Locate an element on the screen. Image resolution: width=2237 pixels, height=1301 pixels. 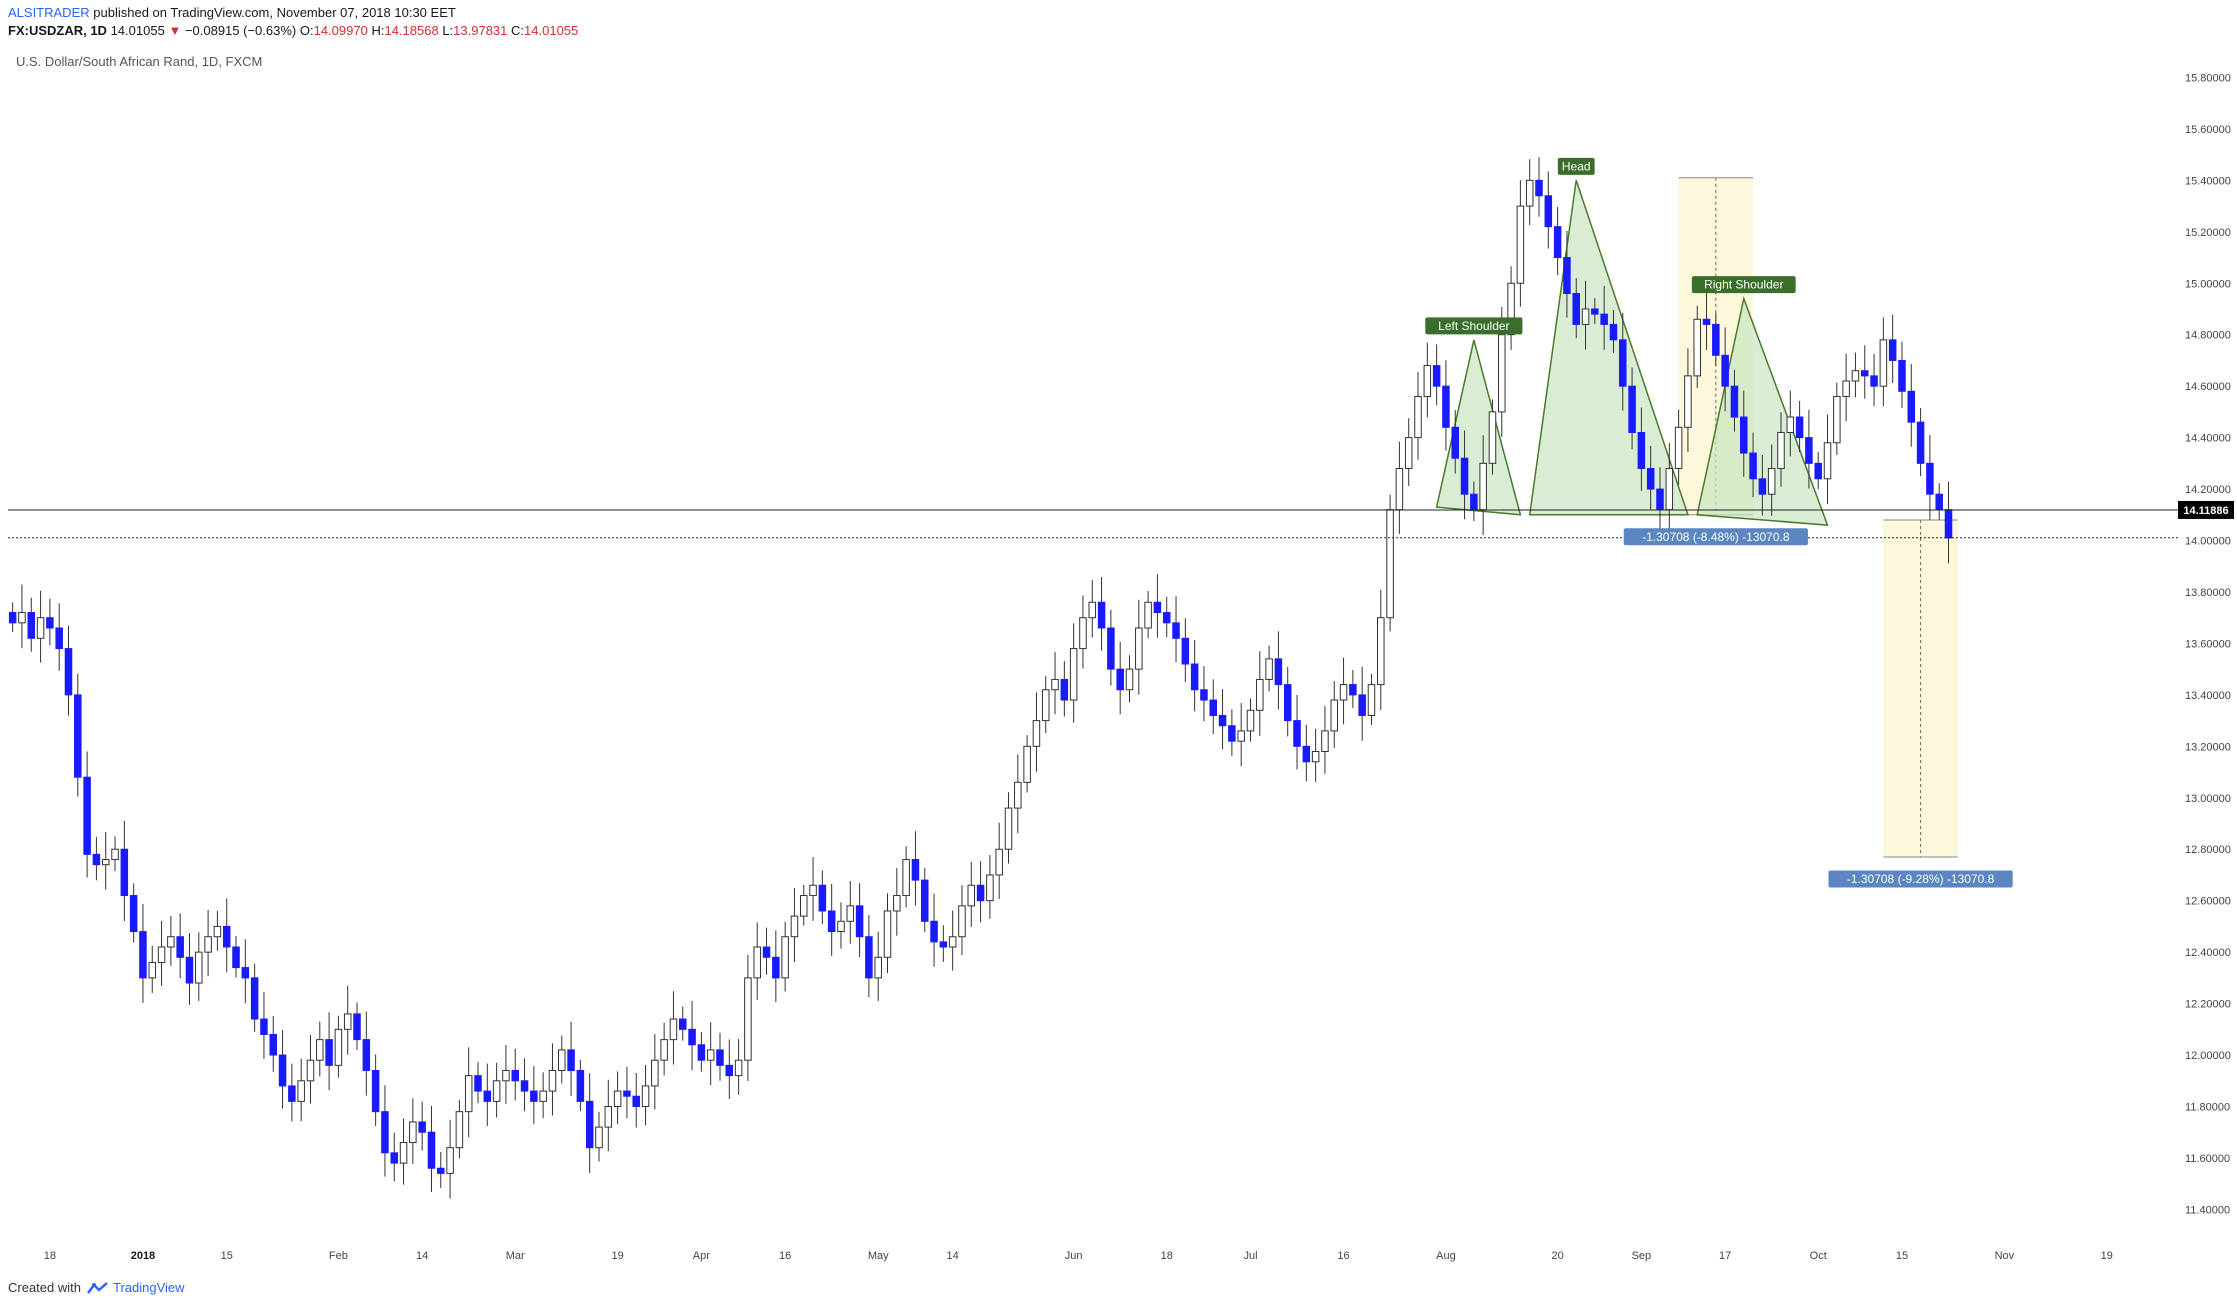
open-value: 14.09970 is located at coordinates (340, 30).